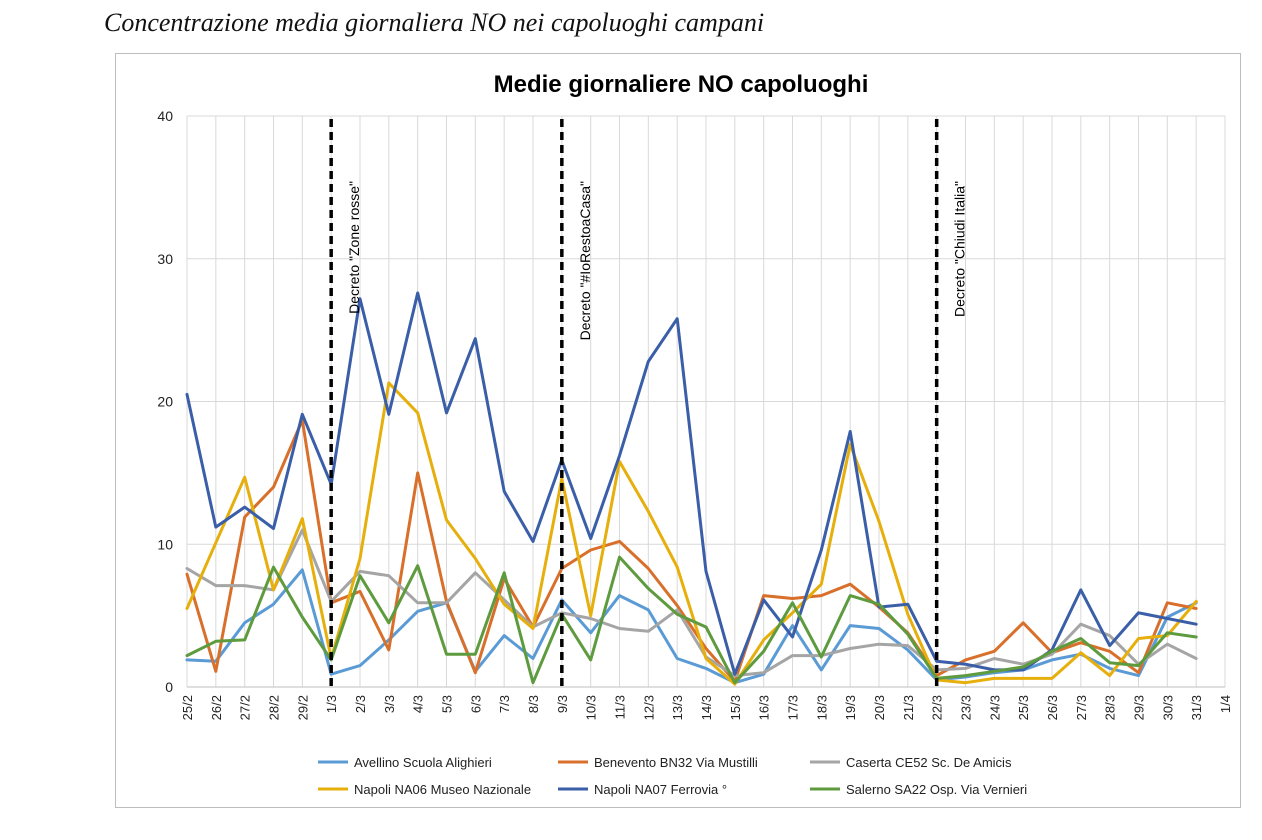 This screenshot has height=840, width=1262. Describe the element at coordinates (1110, 707) in the screenshot. I see `x-tick-label: 28/3` at that location.